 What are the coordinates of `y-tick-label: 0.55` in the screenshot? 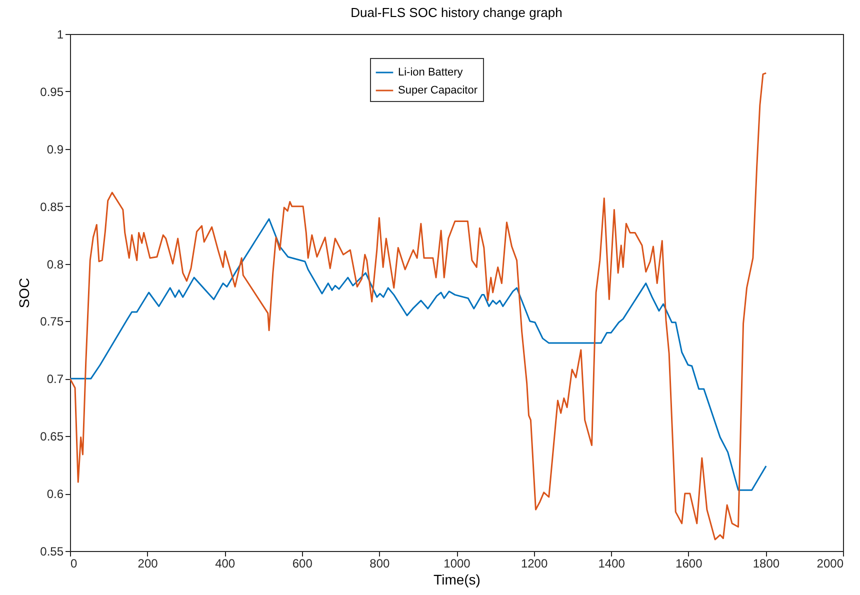 It's located at (52, 551).